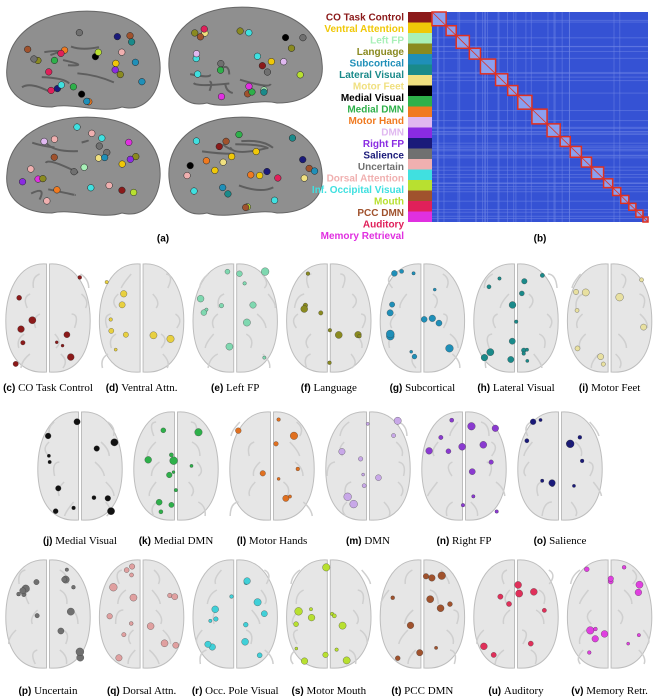 This screenshot has height=699, width=658. I want to click on legend-label: Auditory, so click(384, 225).